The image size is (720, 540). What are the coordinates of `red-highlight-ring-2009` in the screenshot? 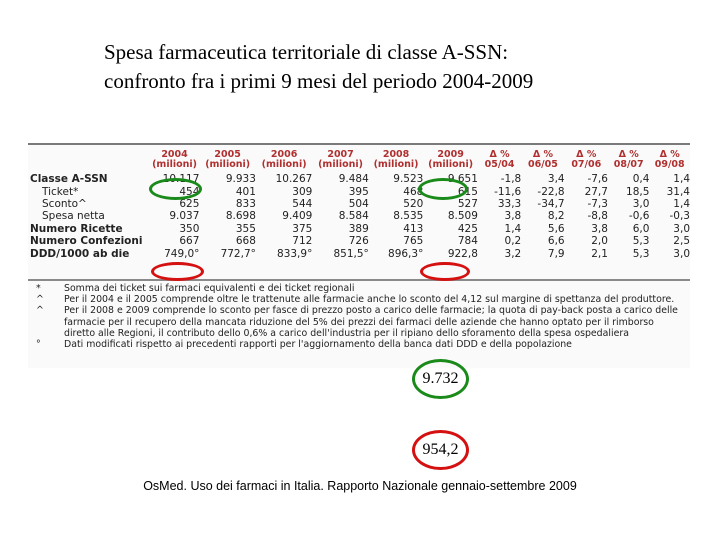 It's located at (445, 271).